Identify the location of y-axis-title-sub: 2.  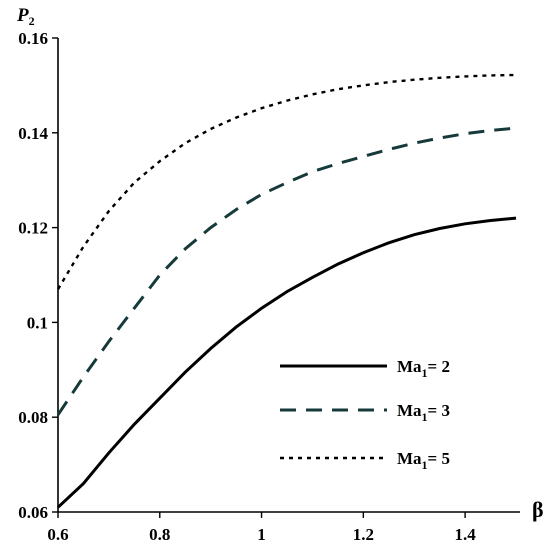
(32, 21).